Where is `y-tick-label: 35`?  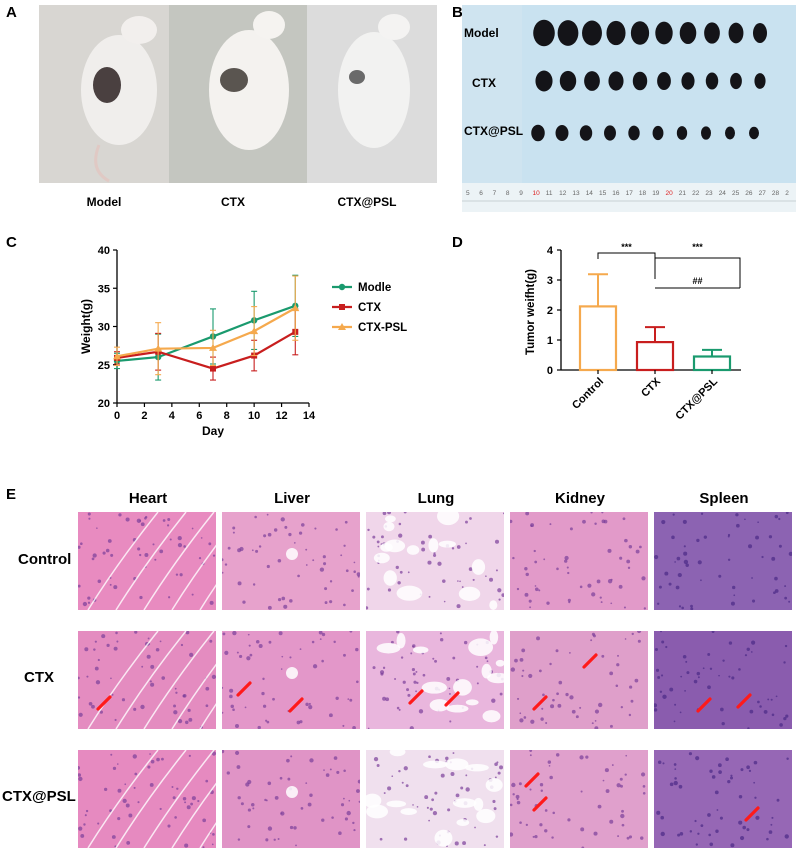
y-tick-label: 35 is located at coordinates (104, 289).